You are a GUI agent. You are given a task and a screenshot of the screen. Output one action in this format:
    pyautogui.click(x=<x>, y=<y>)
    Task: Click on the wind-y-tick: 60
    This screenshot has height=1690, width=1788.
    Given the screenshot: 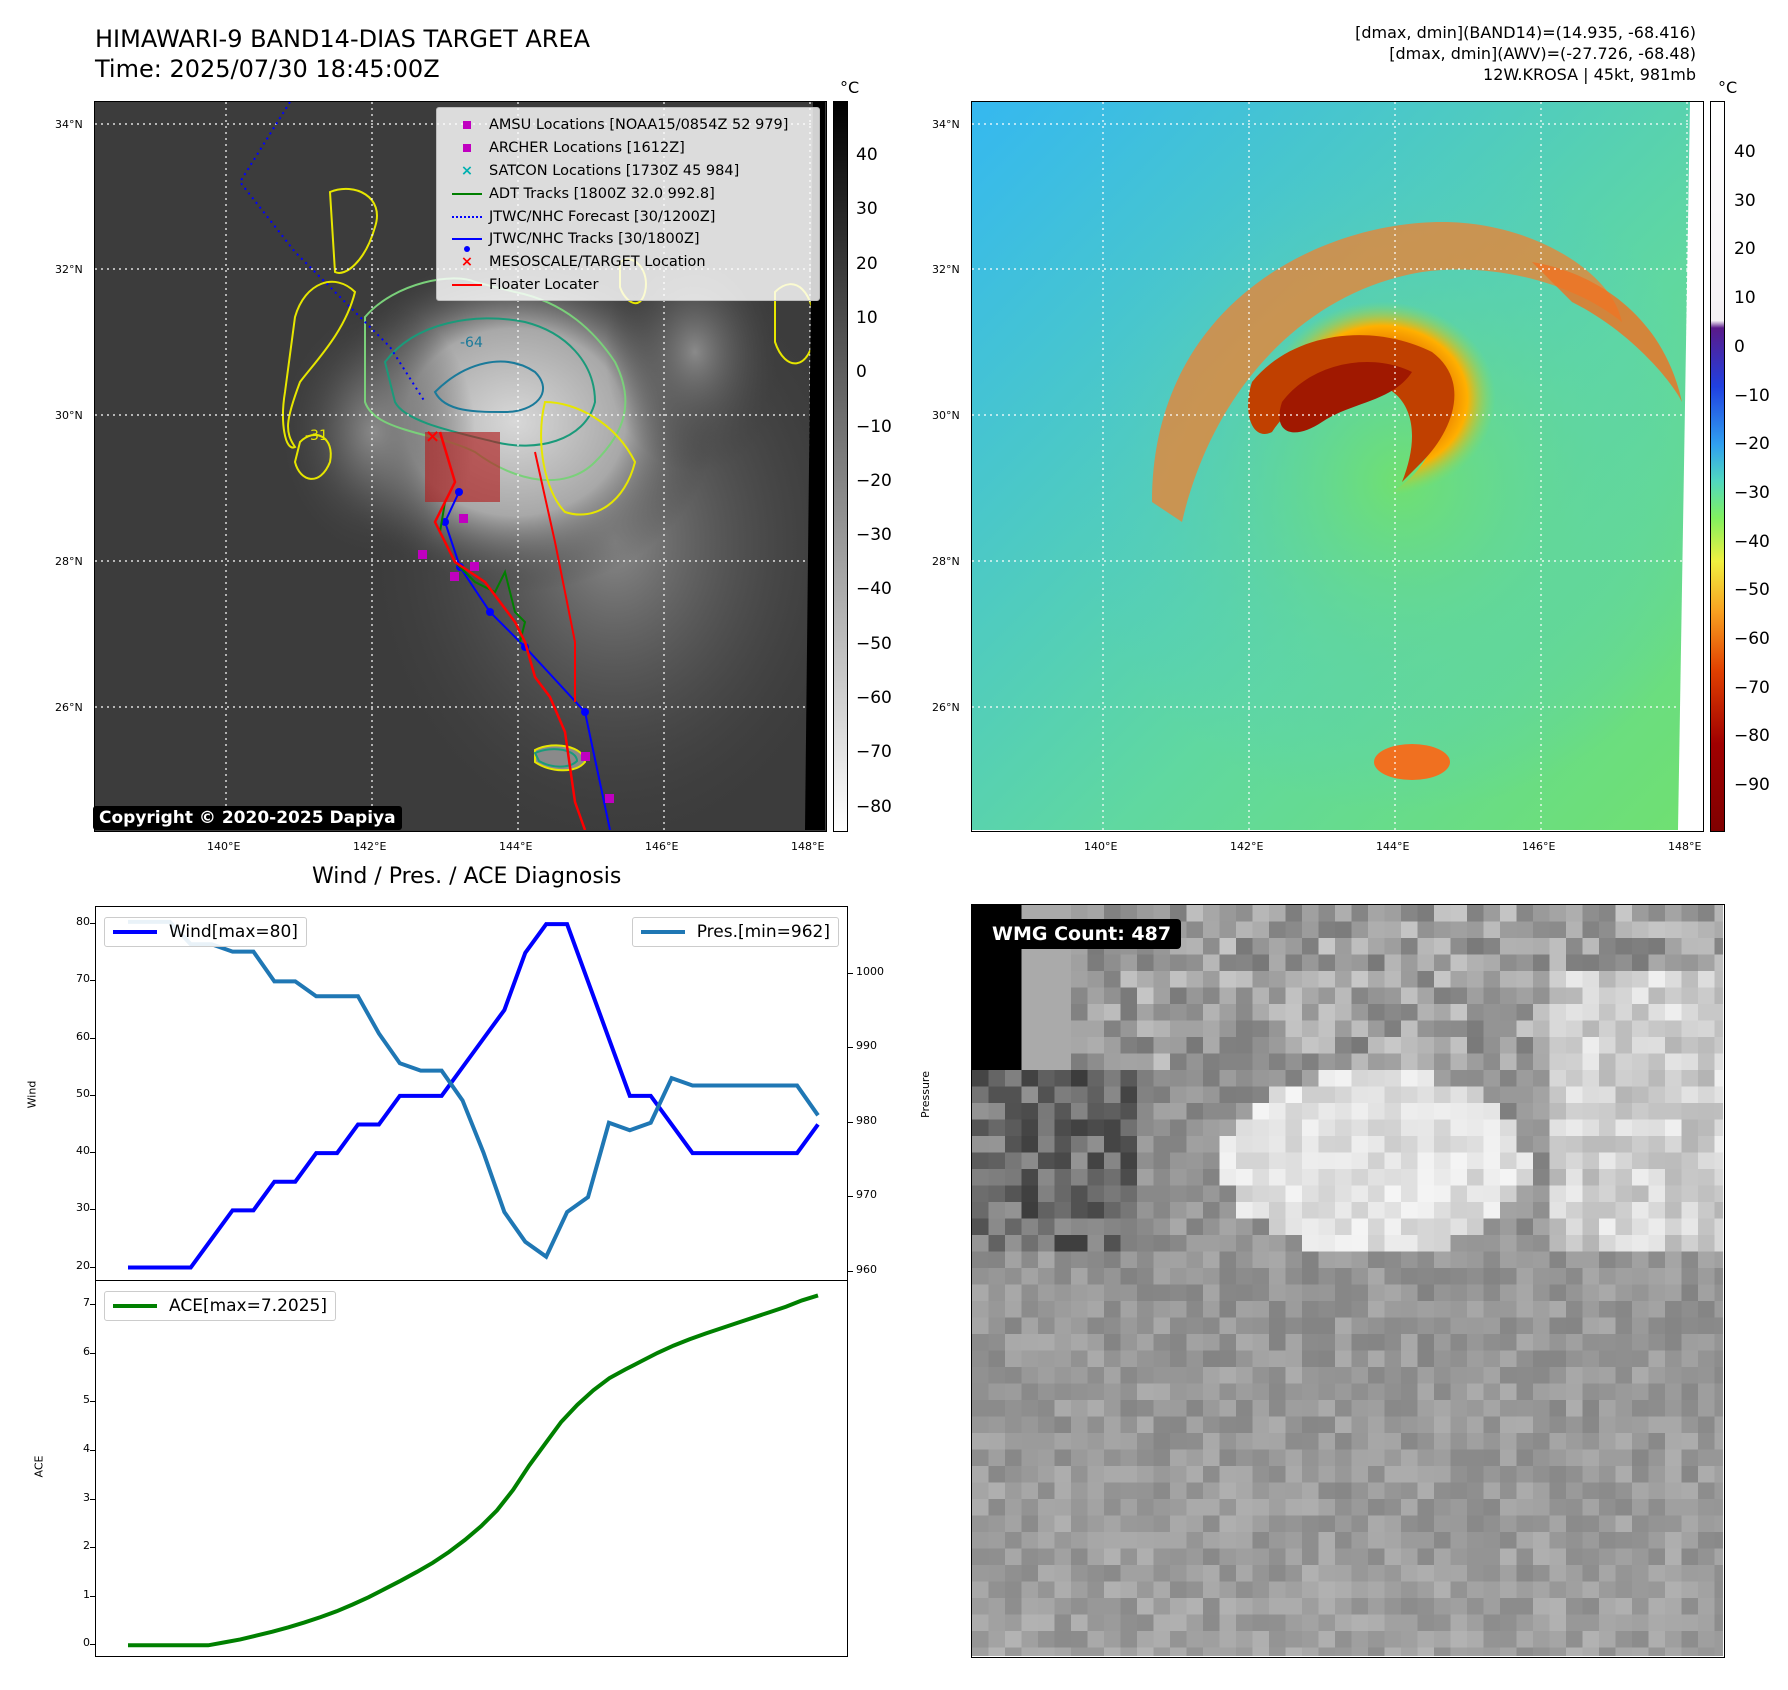 What is the action you would take?
    pyautogui.click(x=83, y=1036)
    